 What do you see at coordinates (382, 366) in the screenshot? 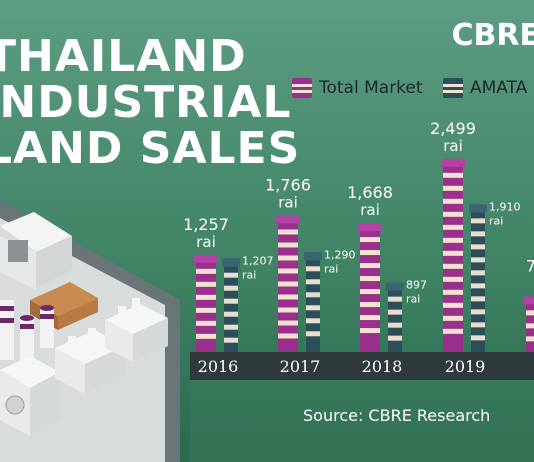
I see `x-tick-2018: 2018` at bounding box center [382, 366].